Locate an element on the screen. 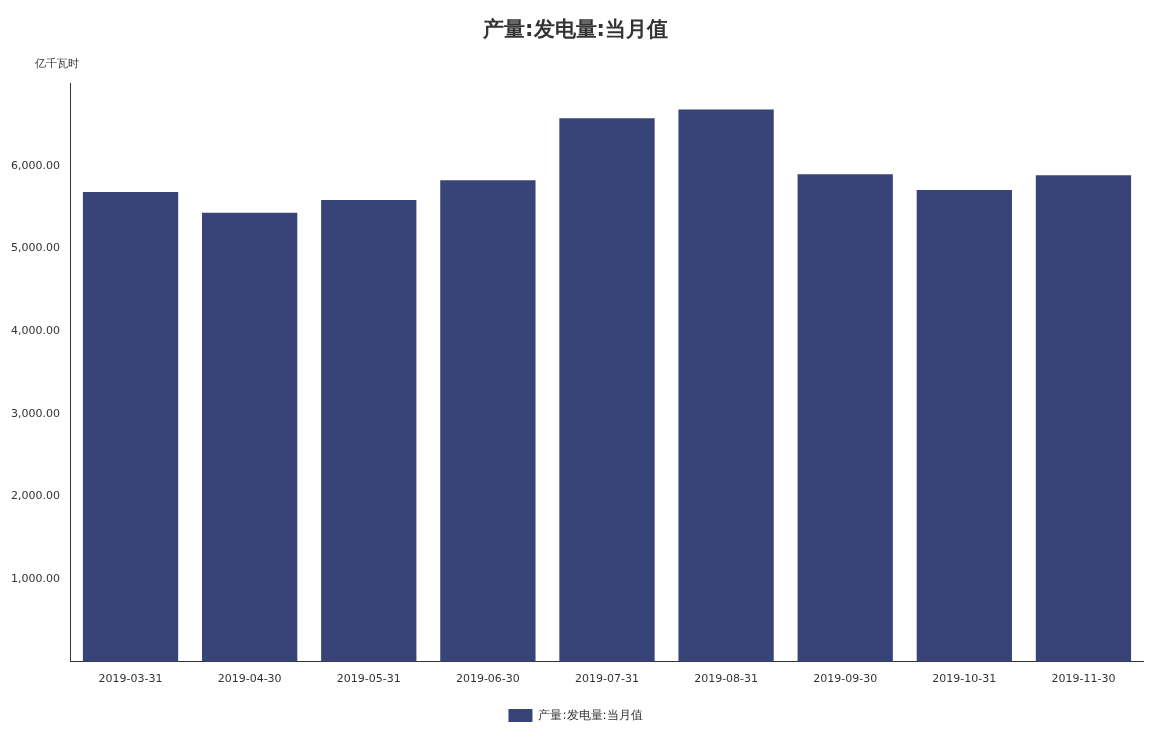  x-tick-label: 2019-03-31 is located at coordinates (130, 679).